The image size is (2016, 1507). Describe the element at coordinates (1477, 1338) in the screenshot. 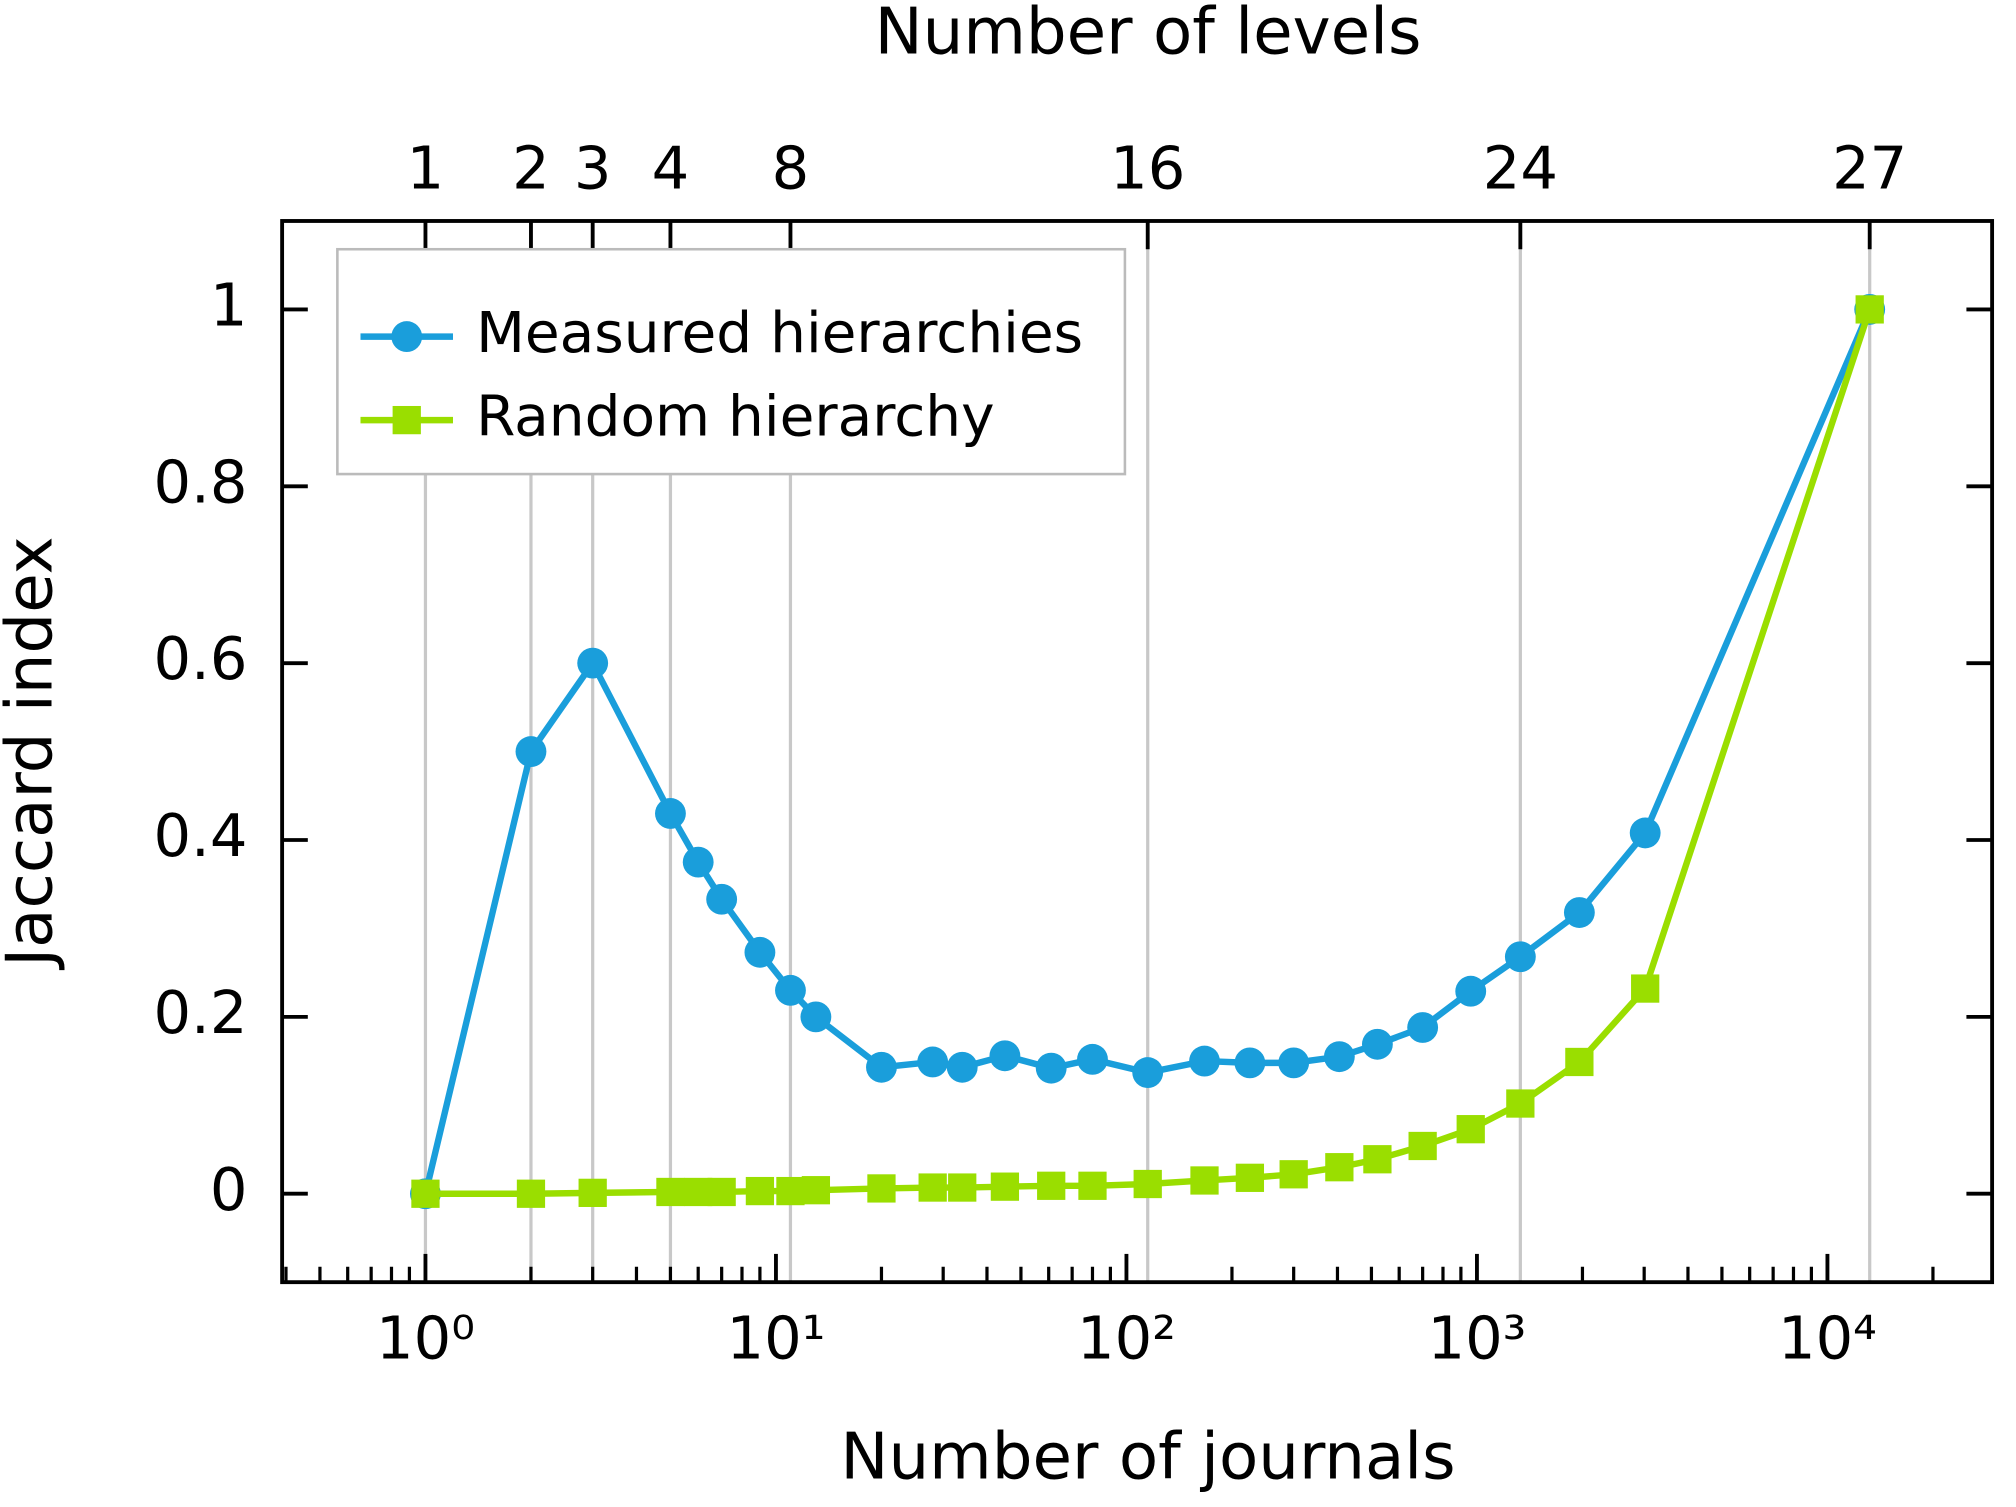

I see `x-tick-label: 10³` at that location.